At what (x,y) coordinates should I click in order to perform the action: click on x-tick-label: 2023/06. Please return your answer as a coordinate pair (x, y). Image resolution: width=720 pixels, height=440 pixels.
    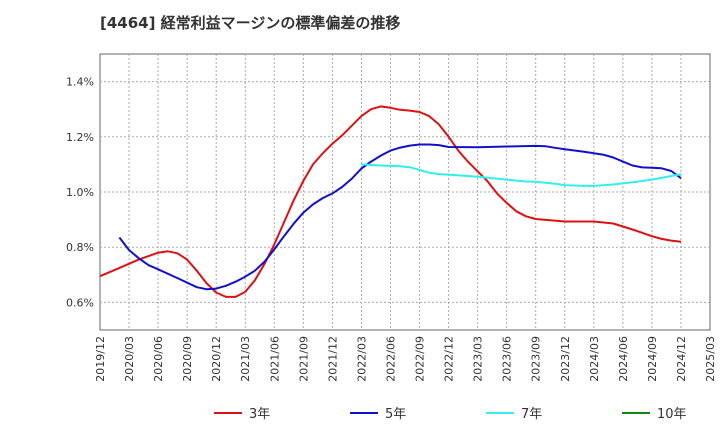
    Looking at the image, I should click on (507, 359).